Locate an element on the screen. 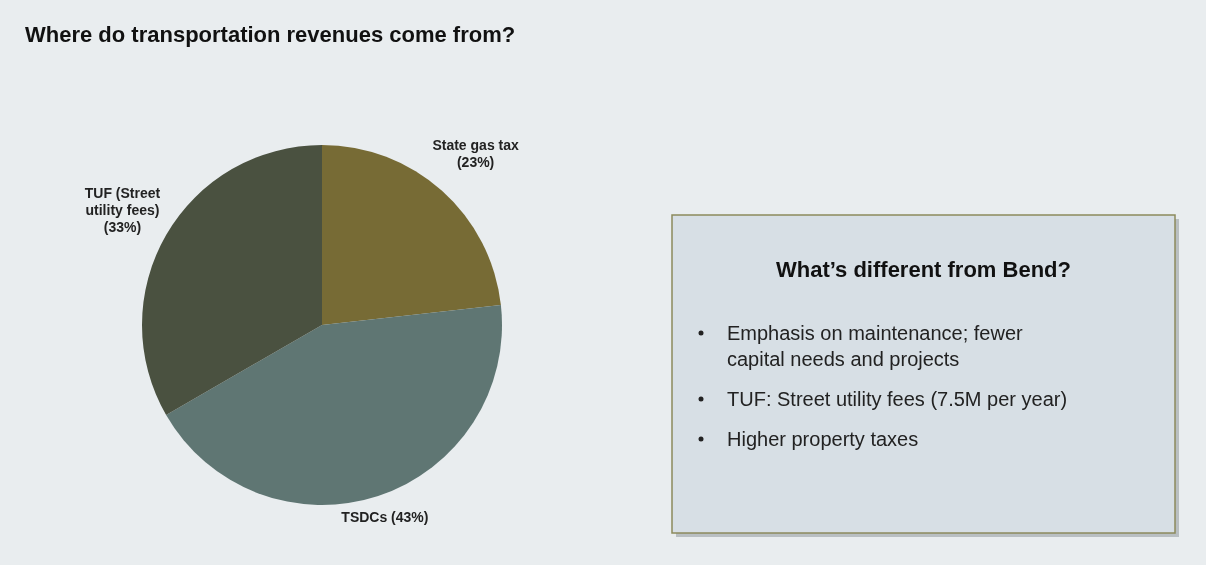  data-label: (23%) is located at coordinates (475, 161).